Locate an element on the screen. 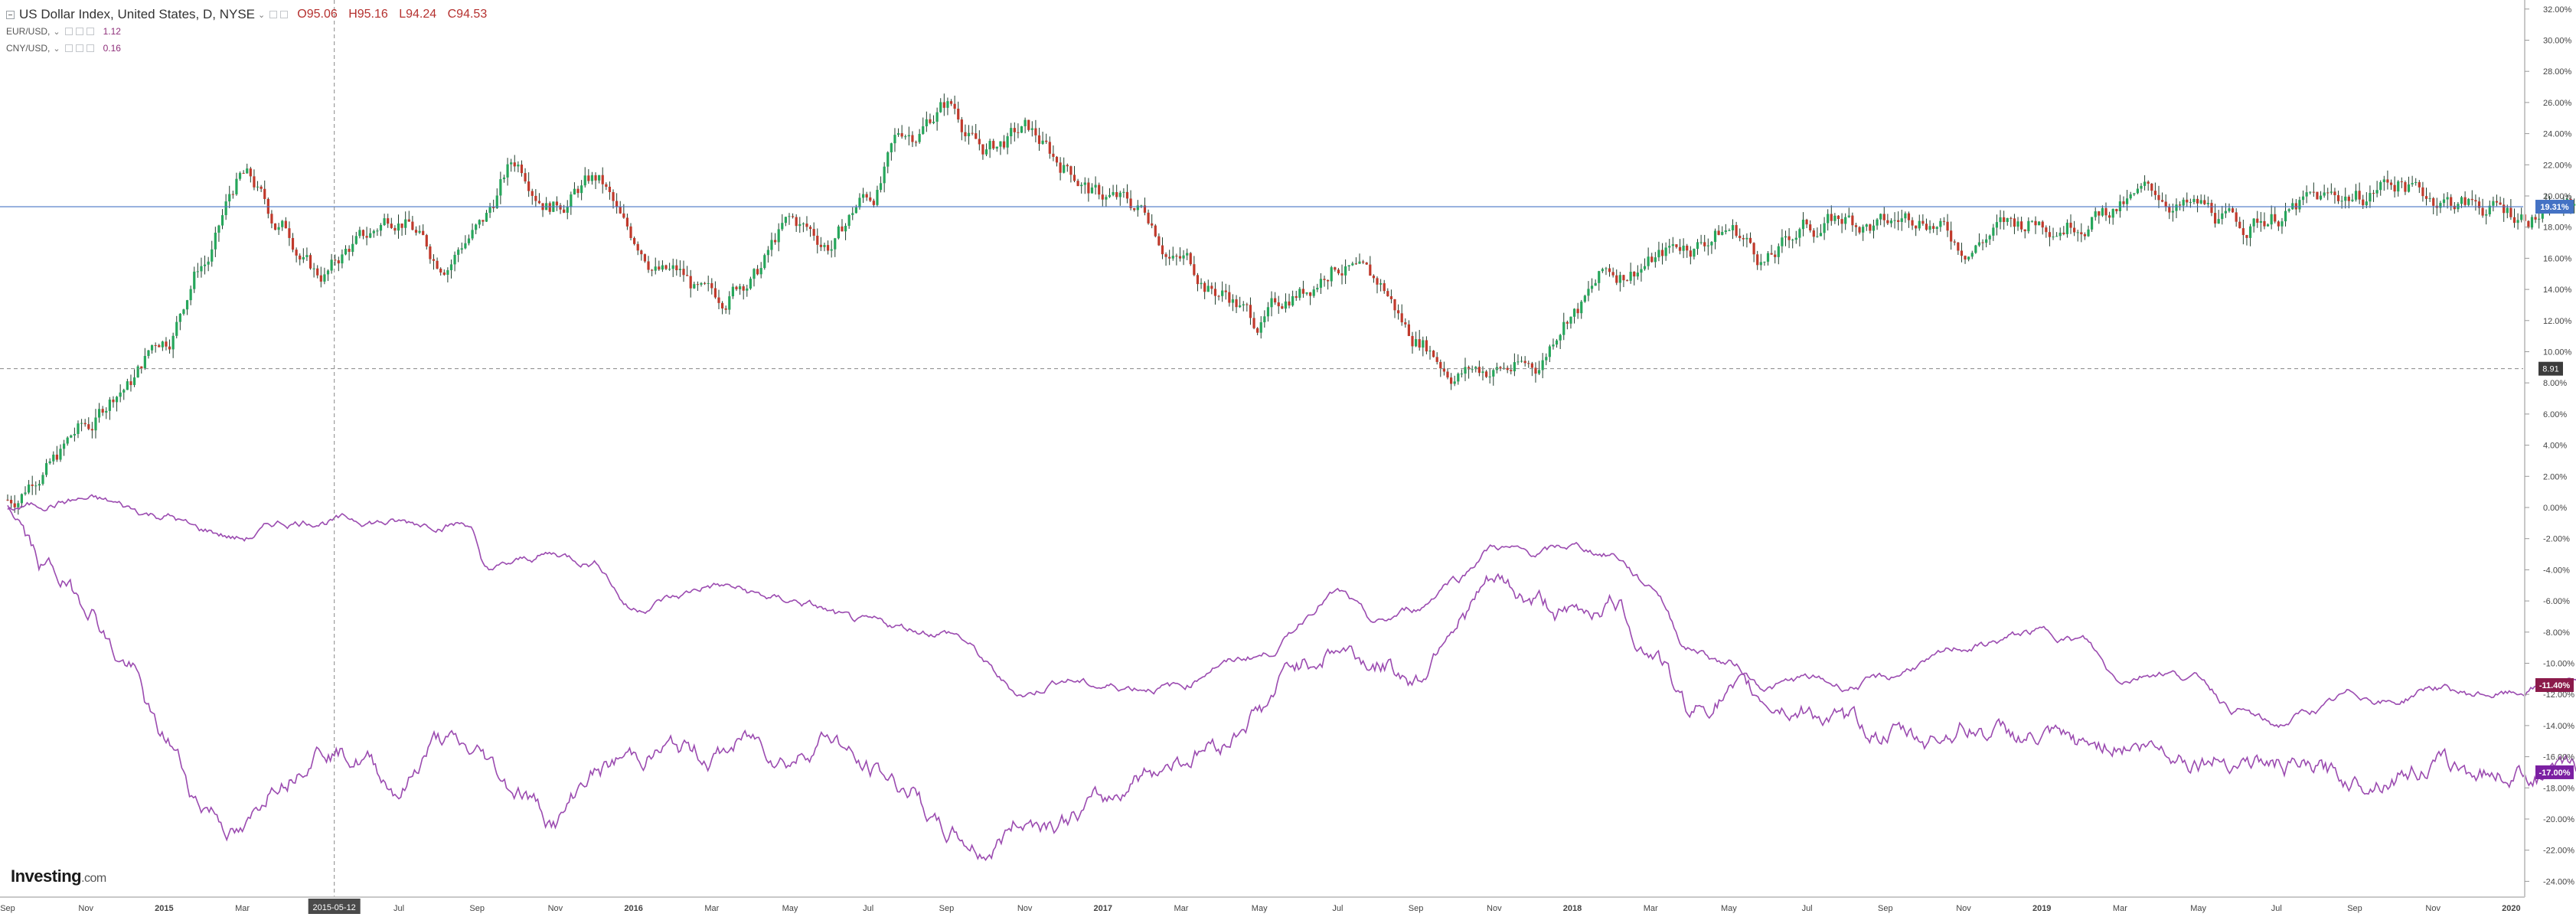 This screenshot has height=917, width=2576. legend-eurusd-title: EUR/USD, is located at coordinates (28, 32).